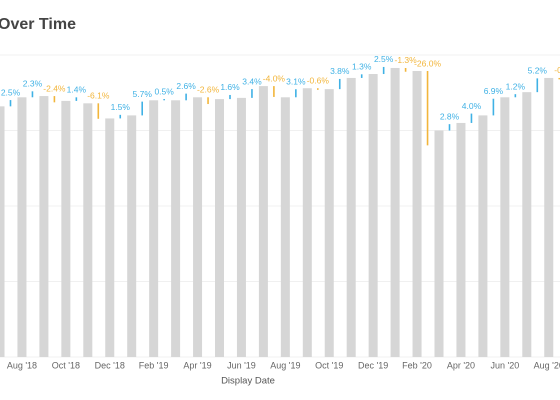 The height and width of the screenshot is (400, 560). I want to click on x-tick-label: Aug '18, so click(22, 365).